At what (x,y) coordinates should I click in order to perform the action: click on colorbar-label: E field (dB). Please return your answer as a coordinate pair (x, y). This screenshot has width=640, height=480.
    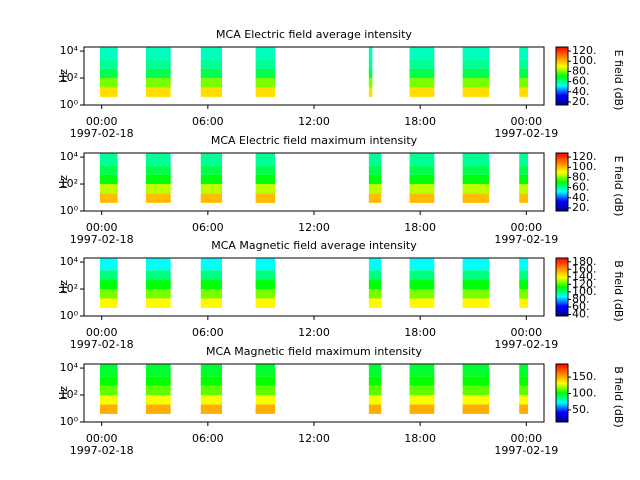
    Looking at the image, I should click on (618, 186).